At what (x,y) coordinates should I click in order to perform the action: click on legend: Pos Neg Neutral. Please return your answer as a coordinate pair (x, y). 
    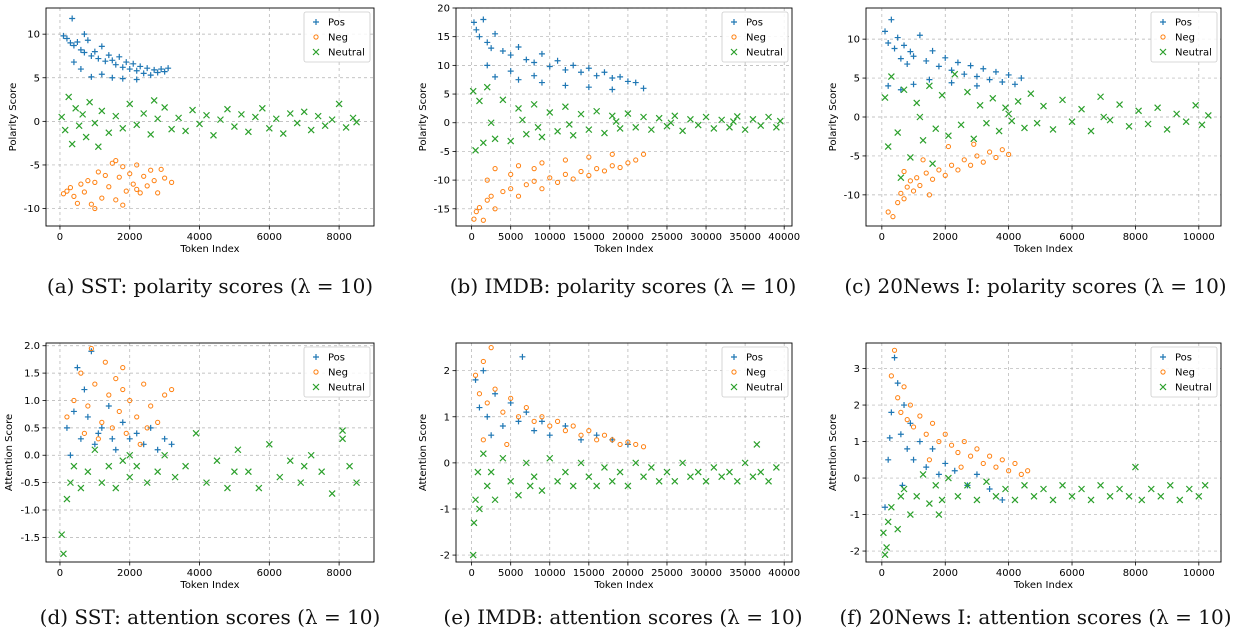
    Looking at the image, I should click on (1184, 37).